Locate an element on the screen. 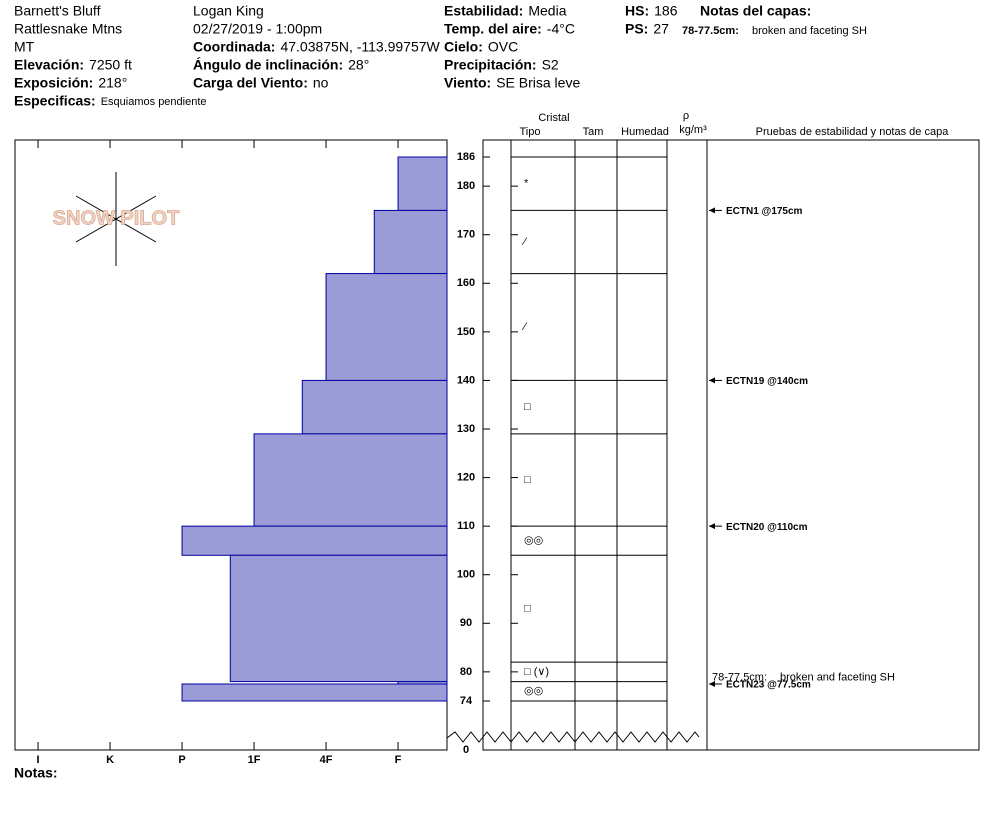 The image size is (994, 840). logo-flake is located at coordinates (116, 219).